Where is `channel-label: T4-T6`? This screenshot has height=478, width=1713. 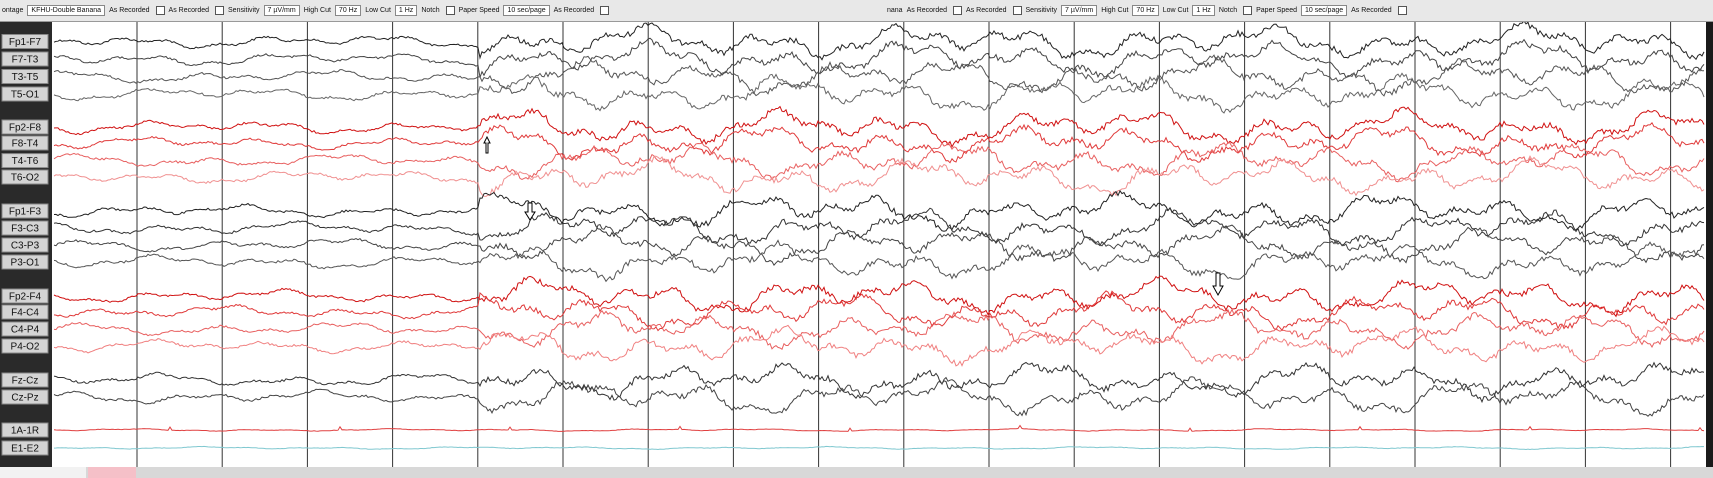 channel-label: T4-T6 is located at coordinates (25, 161).